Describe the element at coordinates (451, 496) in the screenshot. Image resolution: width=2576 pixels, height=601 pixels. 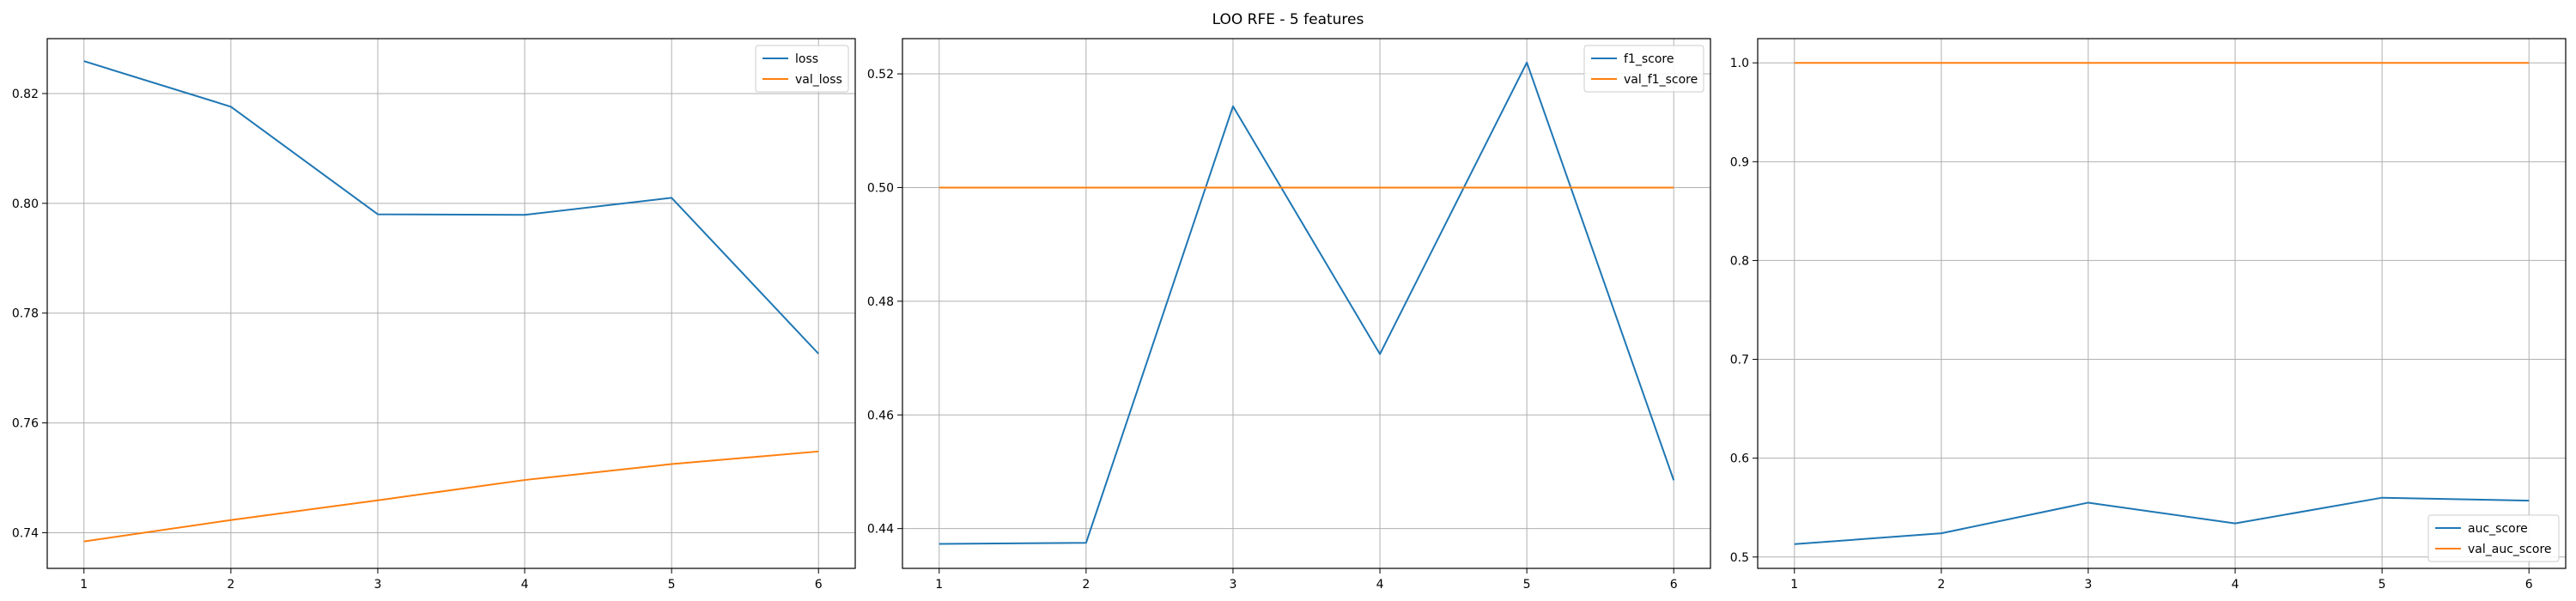
I see `series-line-val-loss` at that location.